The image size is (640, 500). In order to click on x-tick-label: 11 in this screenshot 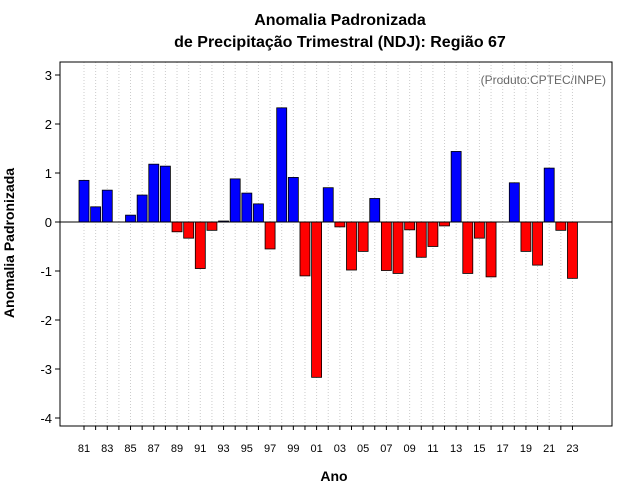, I will do `click(432, 449)`.